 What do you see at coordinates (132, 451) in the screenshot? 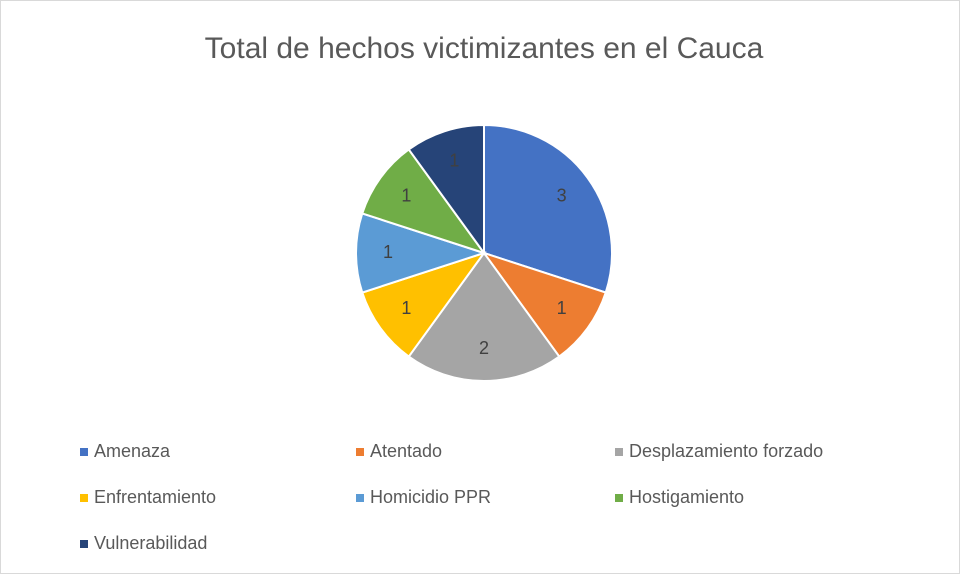
I see `legend-label: Amenaza` at bounding box center [132, 451].